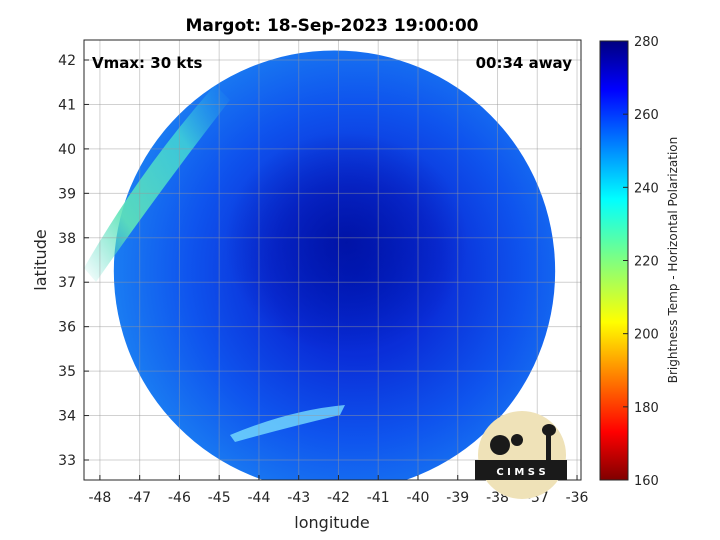  What do you see at coordinates (524, 63) in the screenshot?
I see `time-away-annotation: 00:34 away` at bounding box center [524, 63].